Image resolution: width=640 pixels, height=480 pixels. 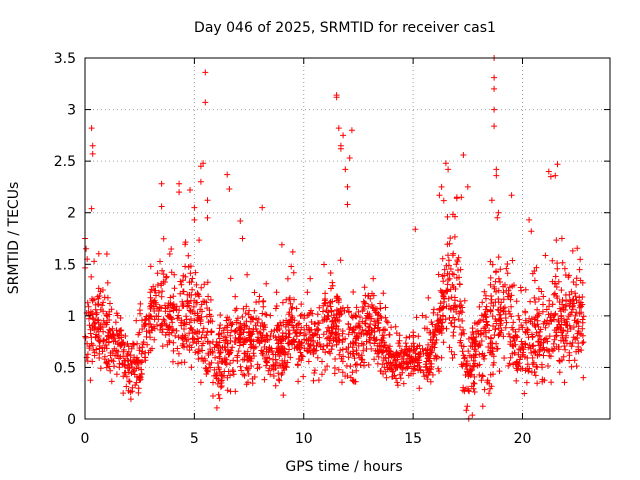 I want to click on y-tick-labels: 0 0.5 1 1.5 2 2.5 3 3.5, so click(x=65, y=239).